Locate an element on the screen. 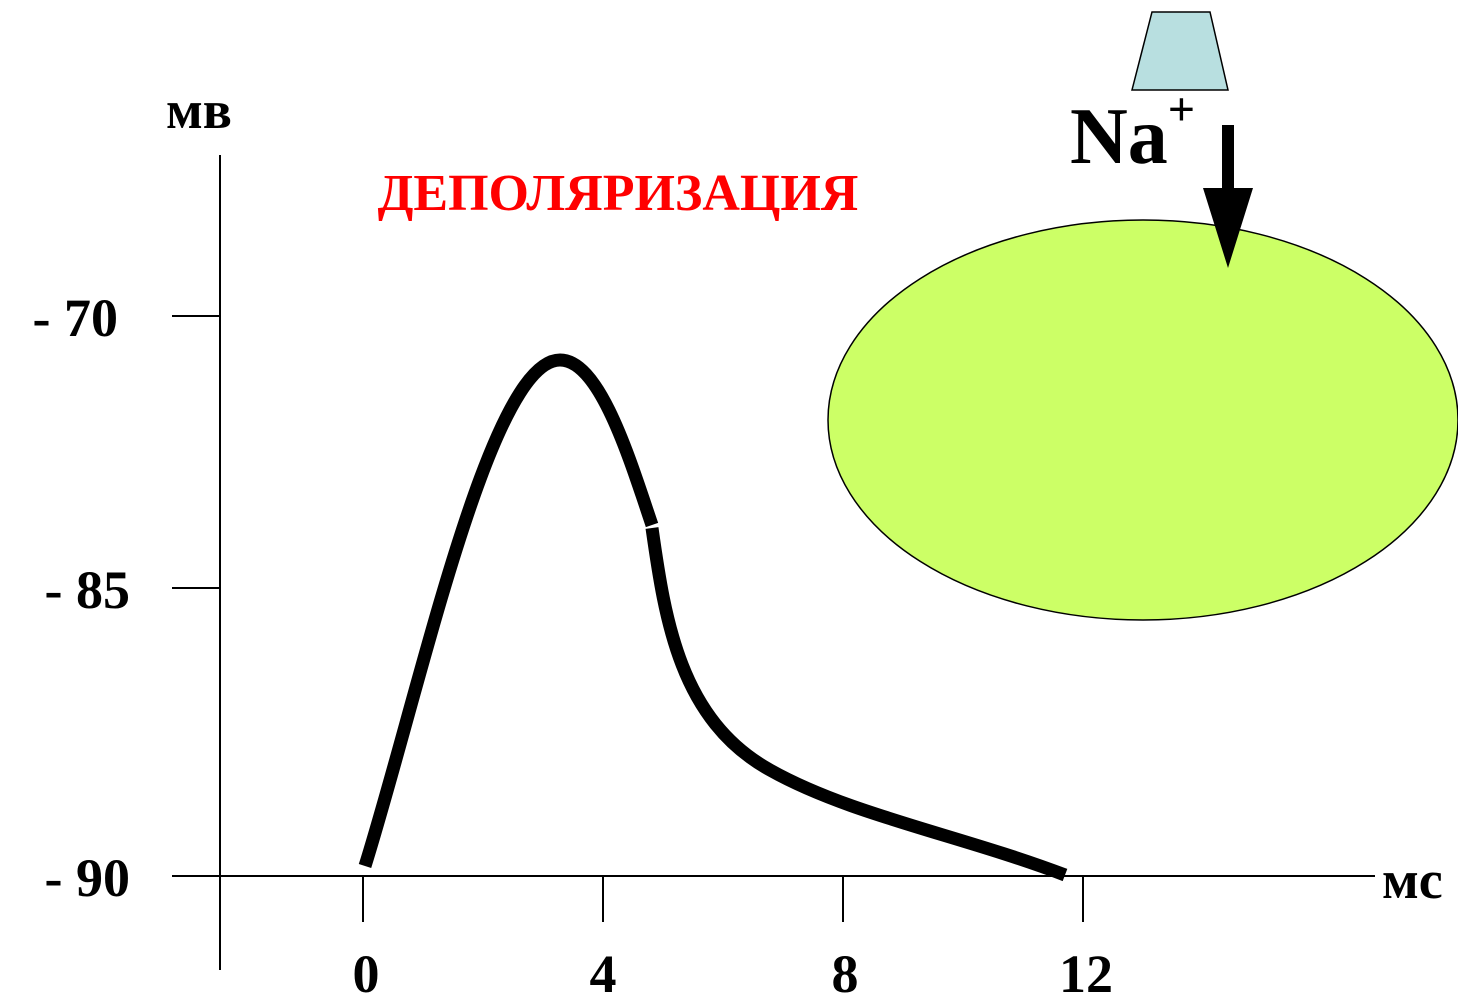 Image resolution: width=1458 pixels, height=996 pixels. y-tick-label: - 85 is located at coordinates (87, 590).